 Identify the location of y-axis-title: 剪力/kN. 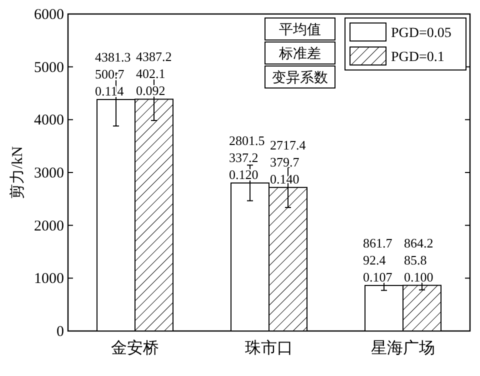
(17, 172).